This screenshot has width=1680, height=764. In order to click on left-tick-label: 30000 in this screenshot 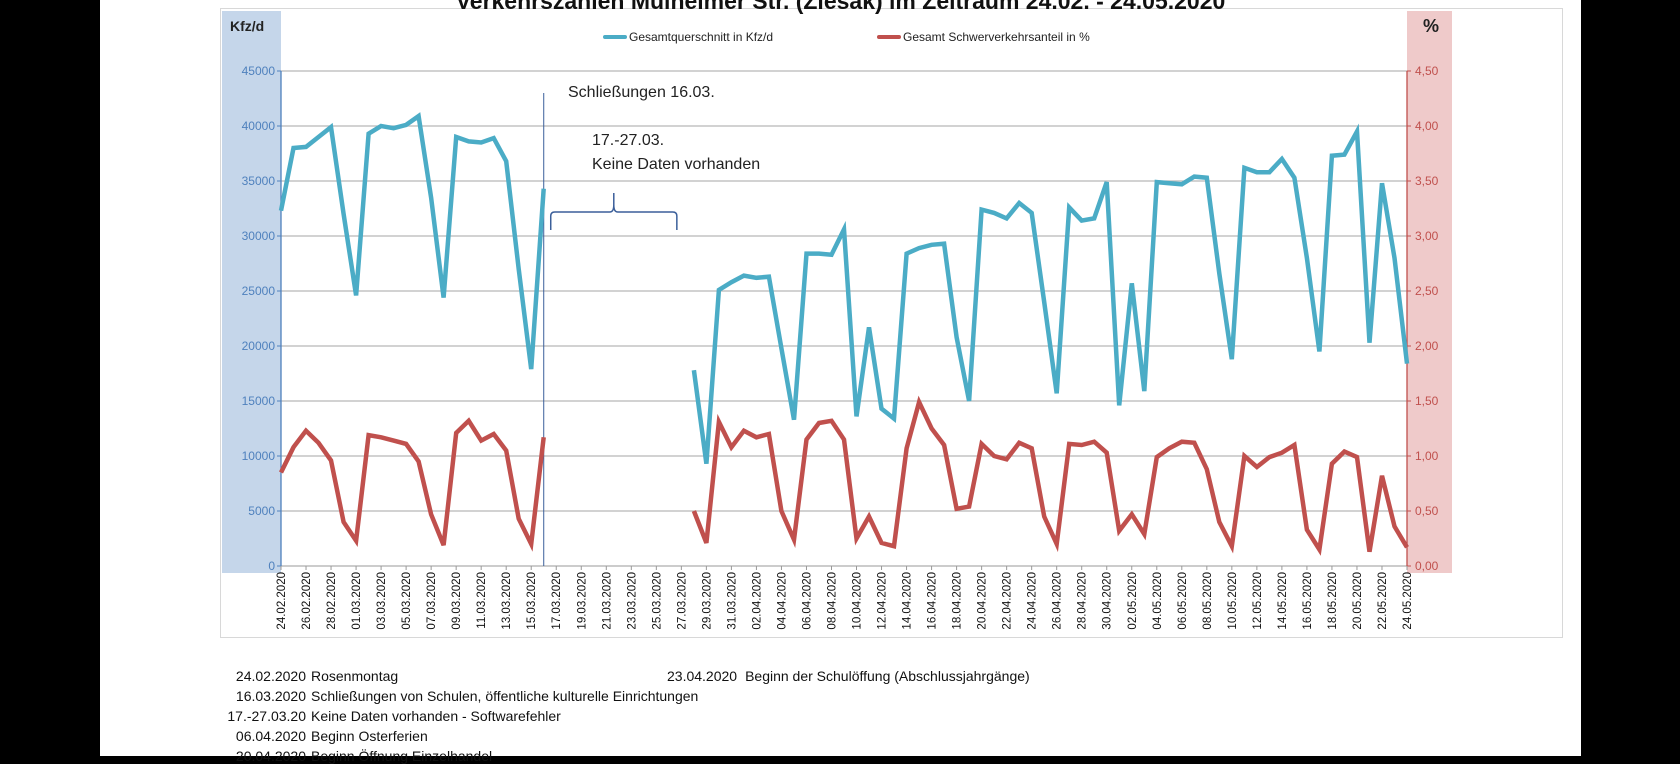, I will do `click(259, 236)`.